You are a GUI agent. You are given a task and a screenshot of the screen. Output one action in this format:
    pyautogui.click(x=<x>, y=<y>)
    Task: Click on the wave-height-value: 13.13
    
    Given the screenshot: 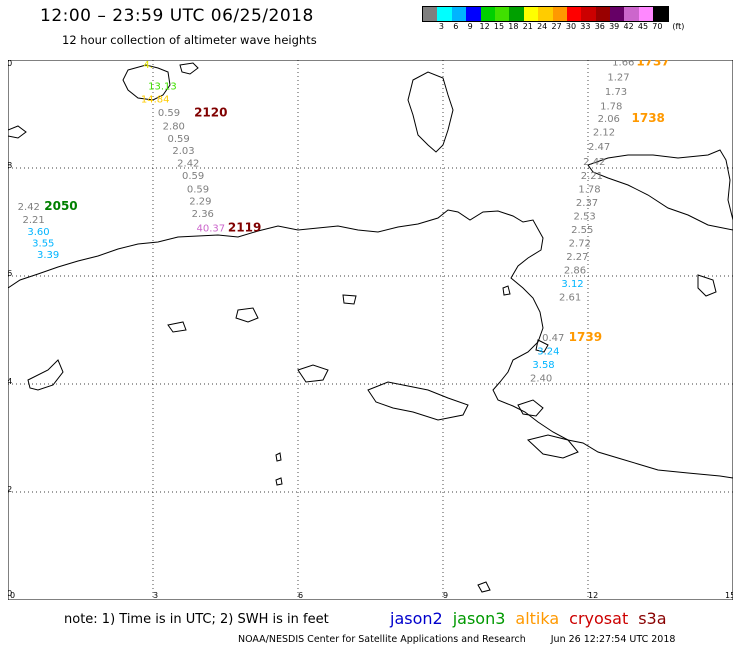 What is the action you would take?
    pyautogui.click(x=162, y=87)
    